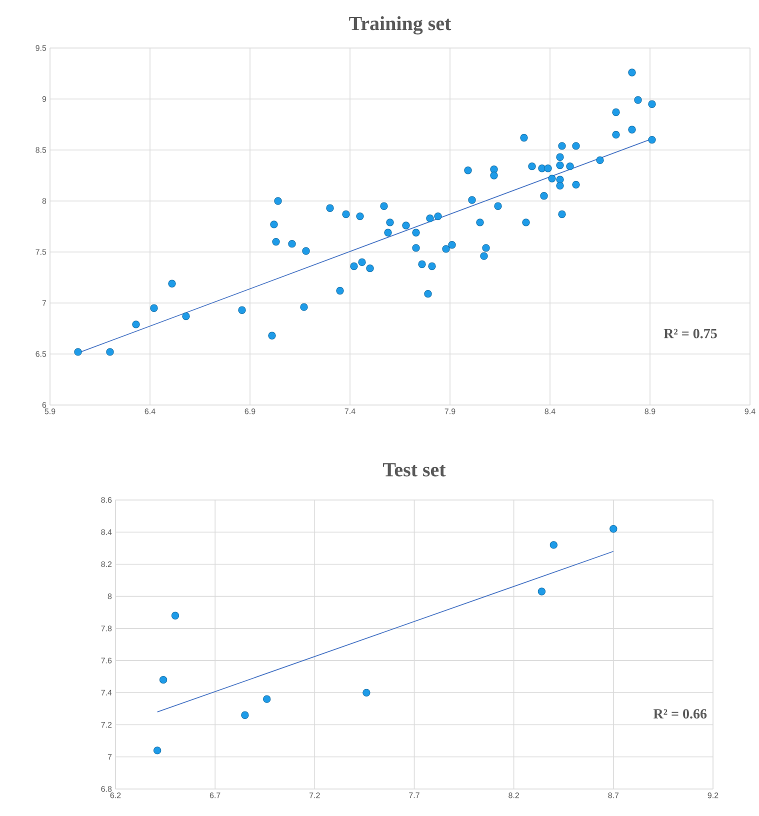 This screenshot has height=816, width=759. Describe the element at coordinates (115, 795) in the screenshot. I see `x-tick-label: 6.2` at that location.